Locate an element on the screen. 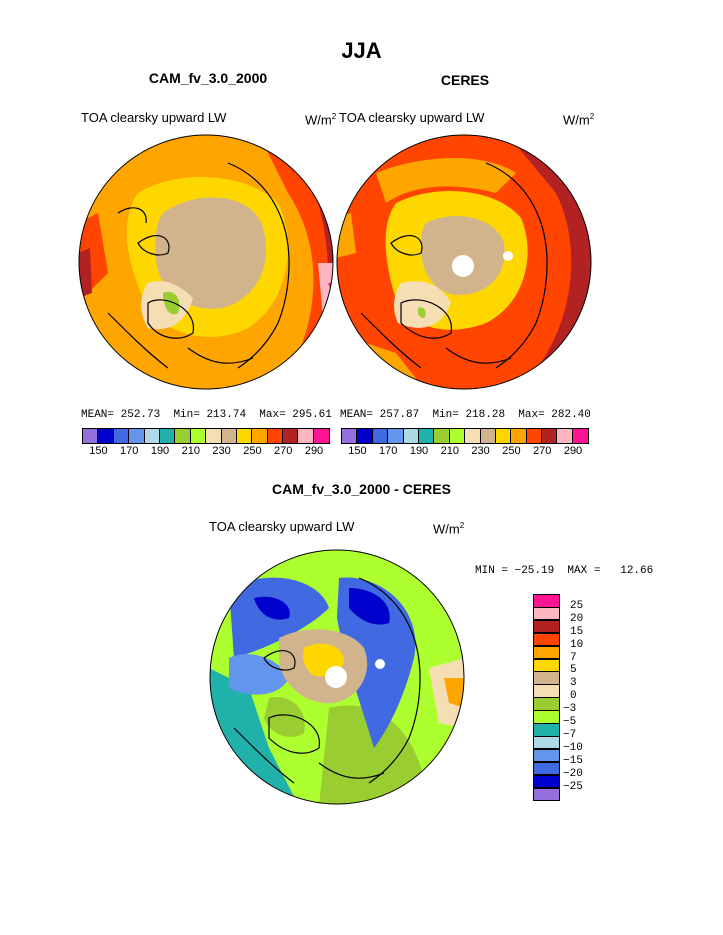 The width and height of the screenshot is (723, 935). diff-colorbar-label: 7 is located at coordinates (573, 657).